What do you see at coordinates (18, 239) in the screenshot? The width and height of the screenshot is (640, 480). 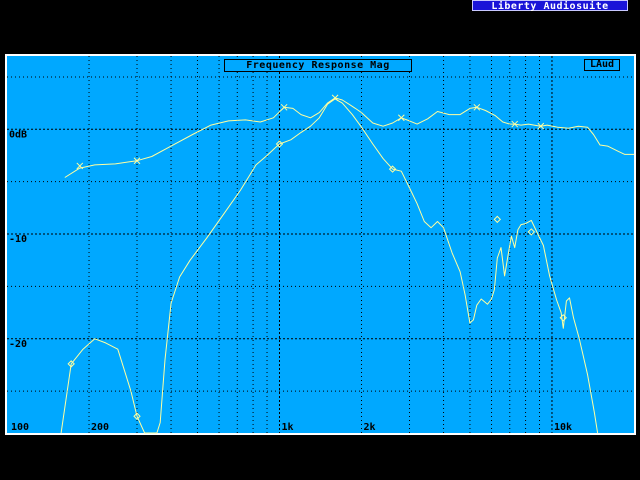 I see `y-tick-label: -10` at bounding box center [18, 239].